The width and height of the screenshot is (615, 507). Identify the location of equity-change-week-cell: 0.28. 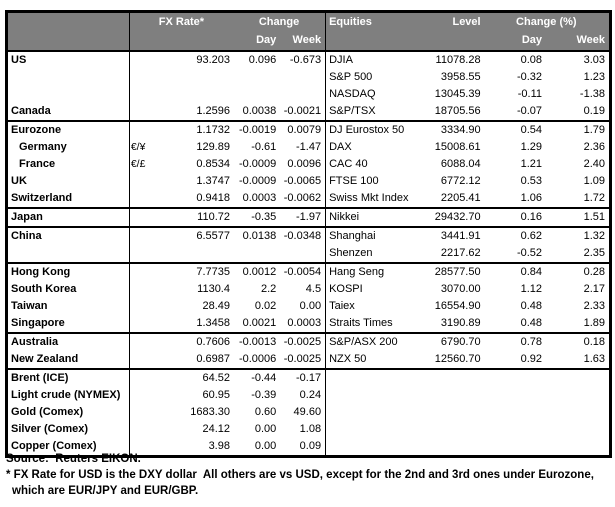
(578, 271).